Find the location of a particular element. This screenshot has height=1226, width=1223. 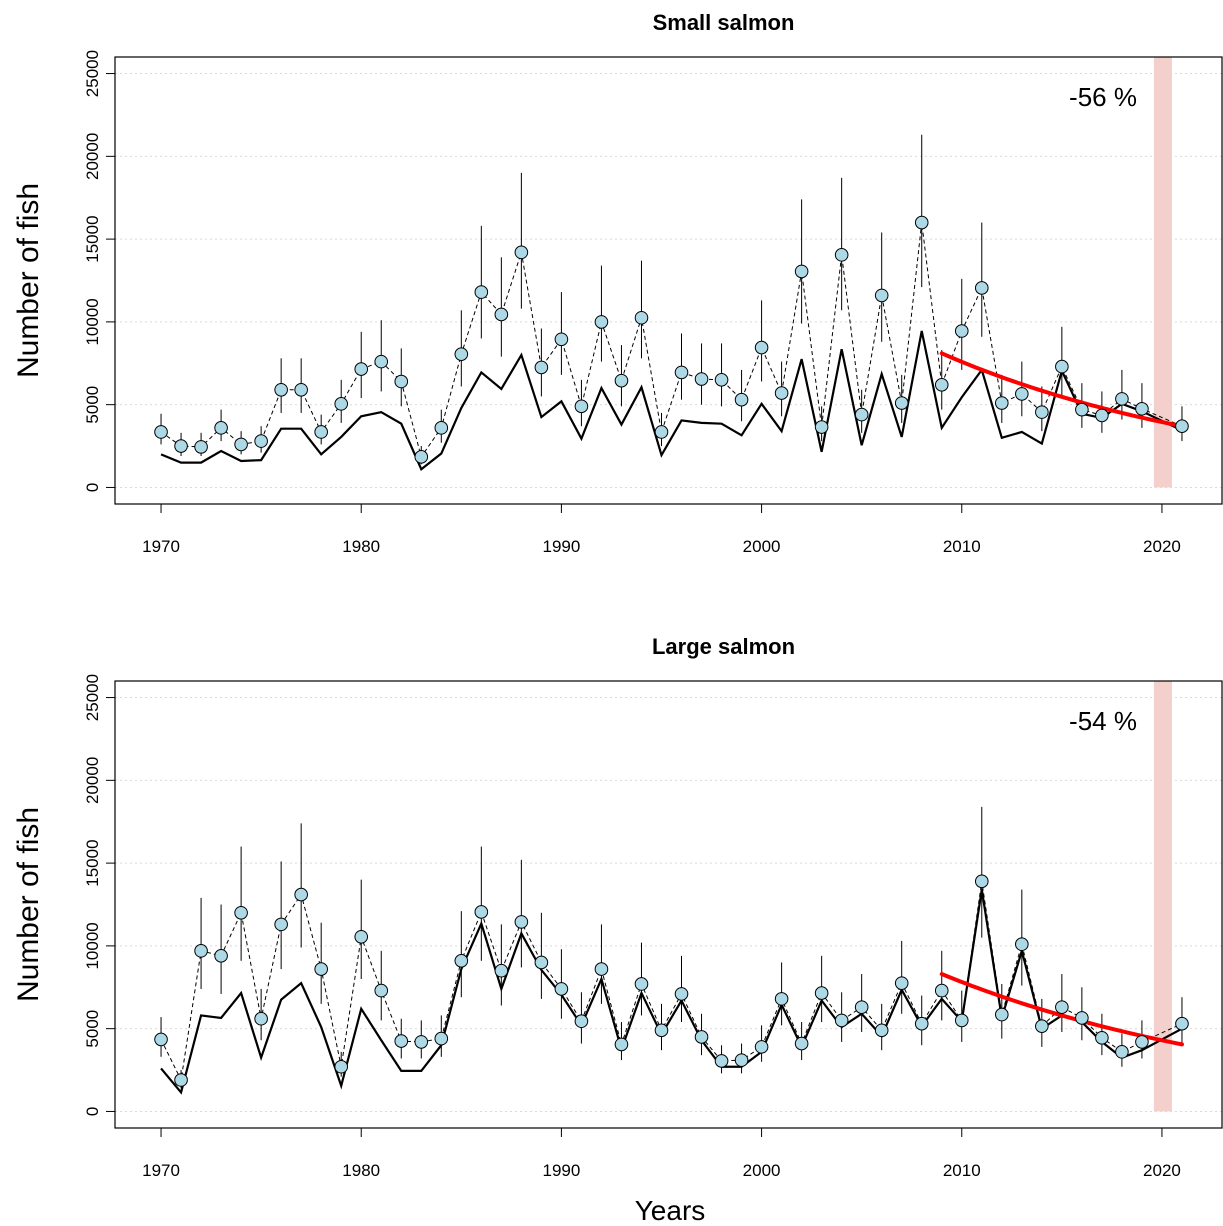

x-tick-label: 2010 is located at coordinates (962, 1170).